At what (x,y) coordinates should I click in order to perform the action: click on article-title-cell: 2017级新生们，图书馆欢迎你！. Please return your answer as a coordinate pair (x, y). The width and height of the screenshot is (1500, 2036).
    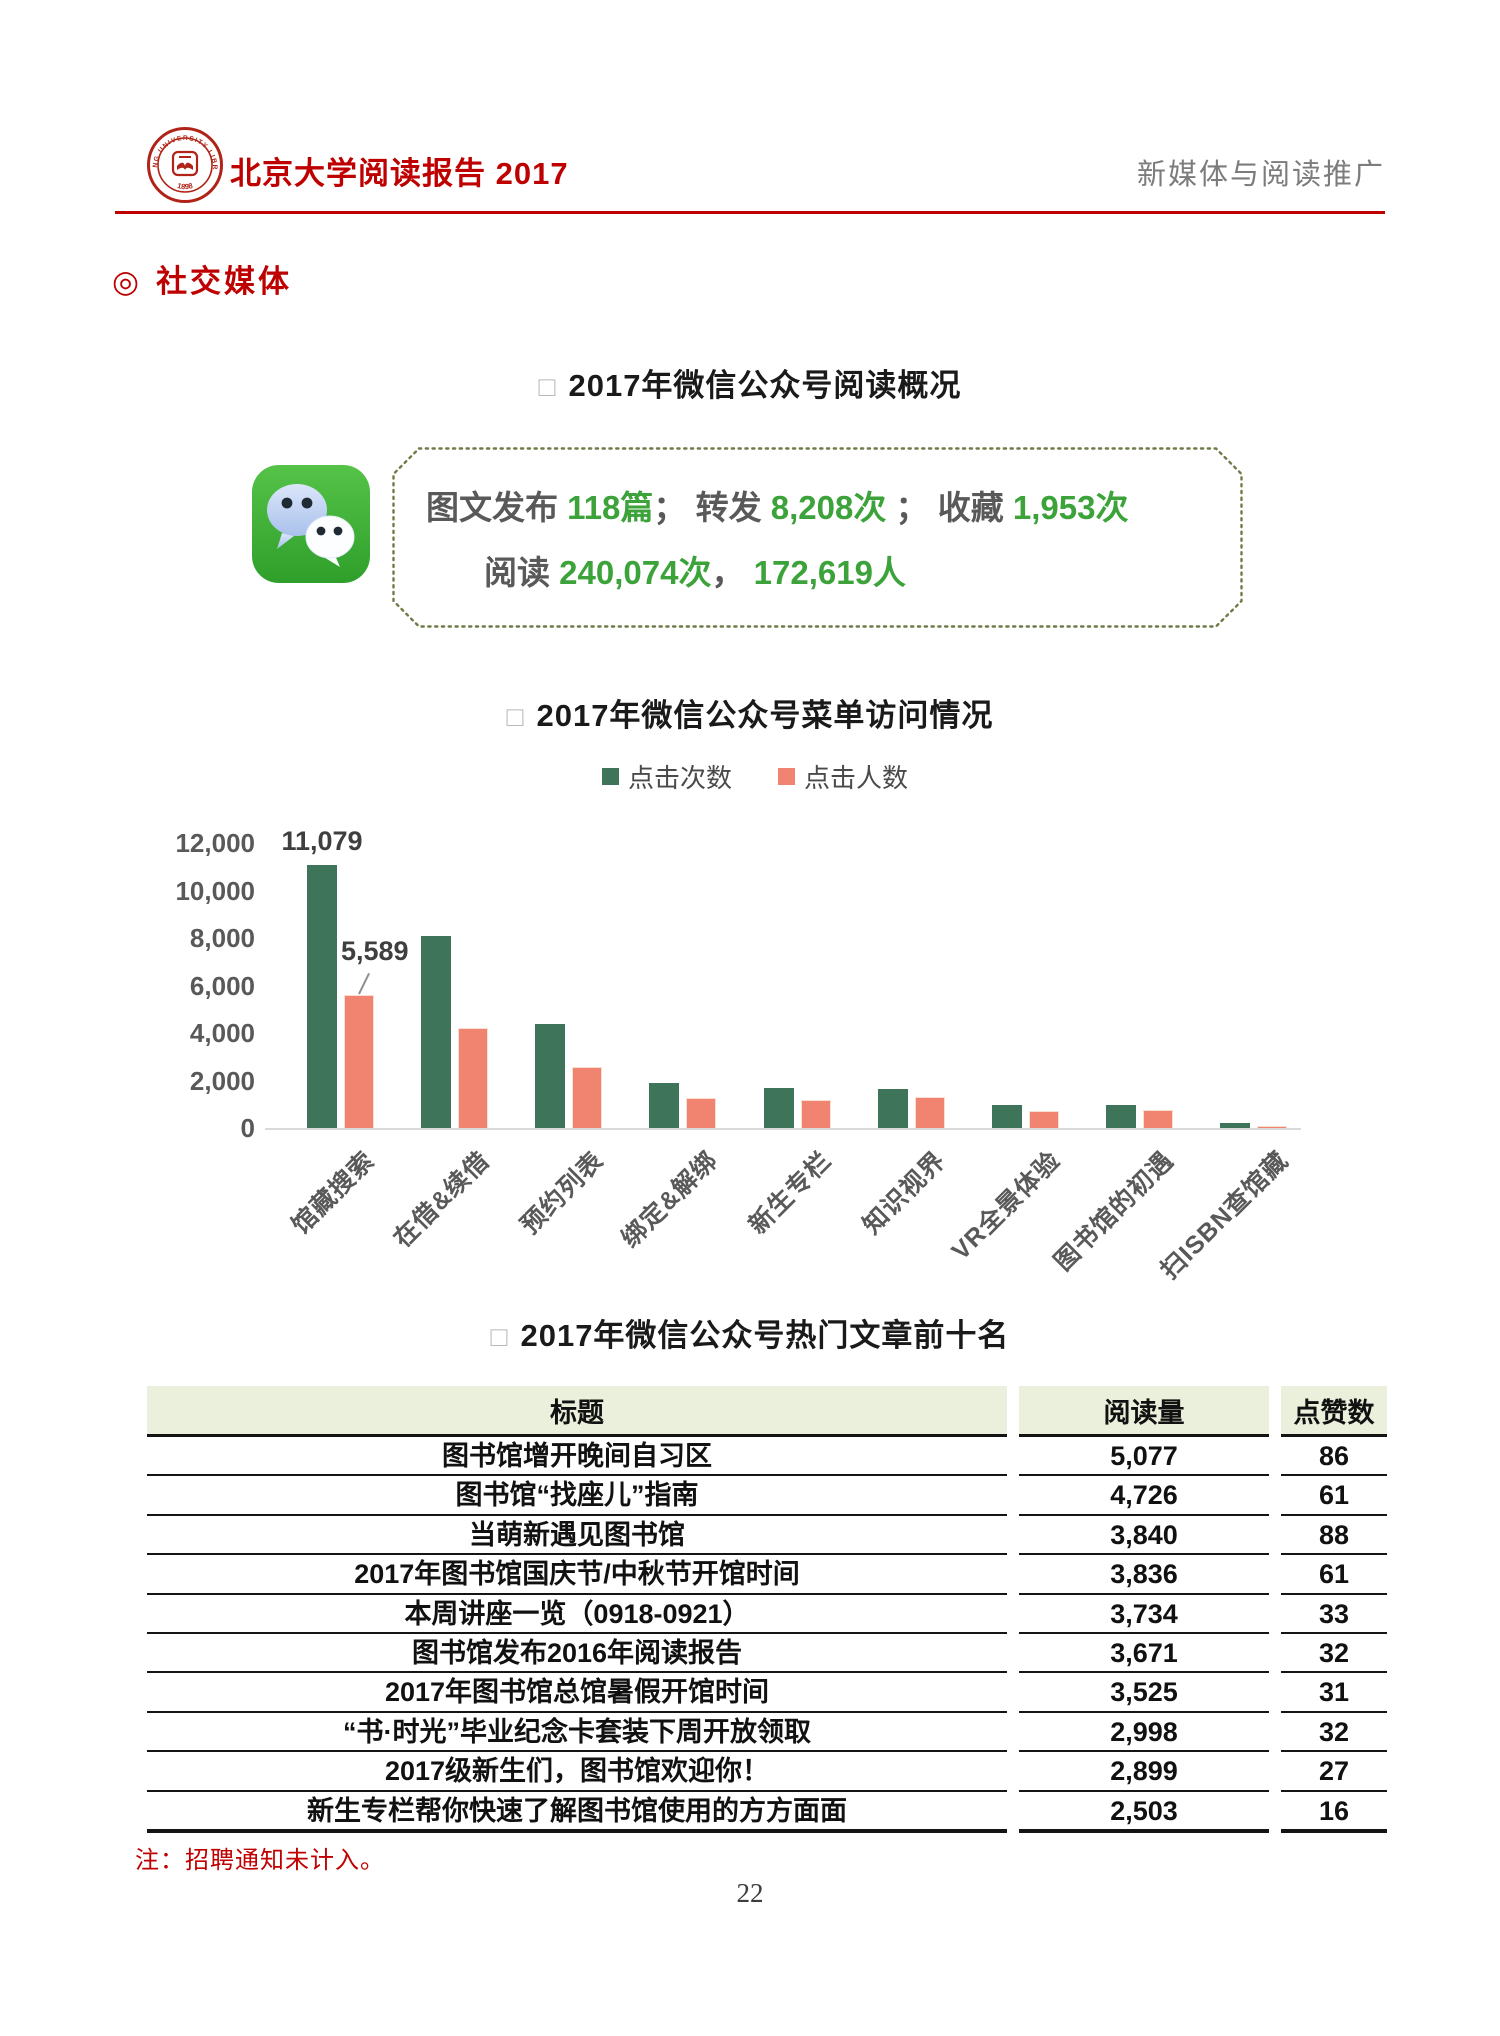
    Looking at the image, I should click on (577, 1772).